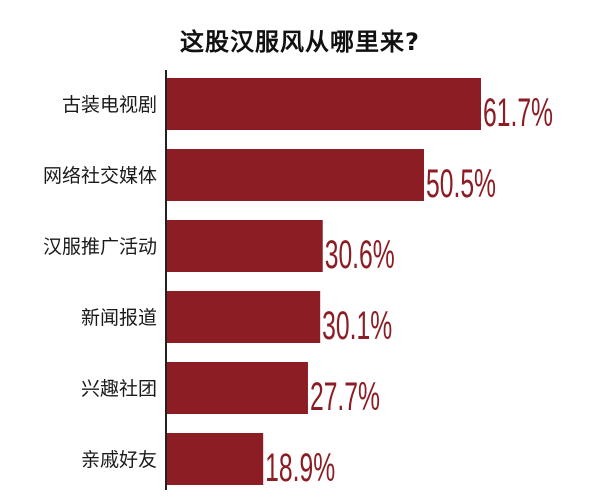 Image resolution: width=600 pixels, height=504 pixels. I want to click on category-label: 网络社交媒体, so click(100, 176).